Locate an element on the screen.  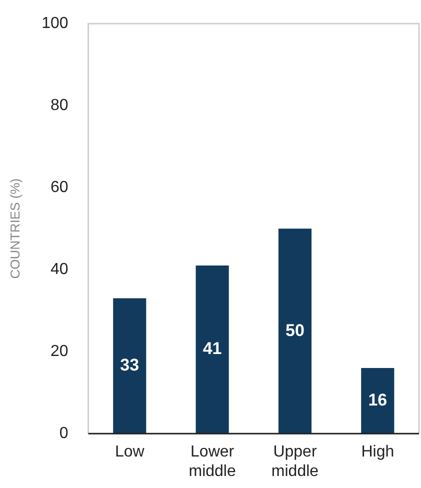
data-label: 33 is located at coordinates (130, 365).